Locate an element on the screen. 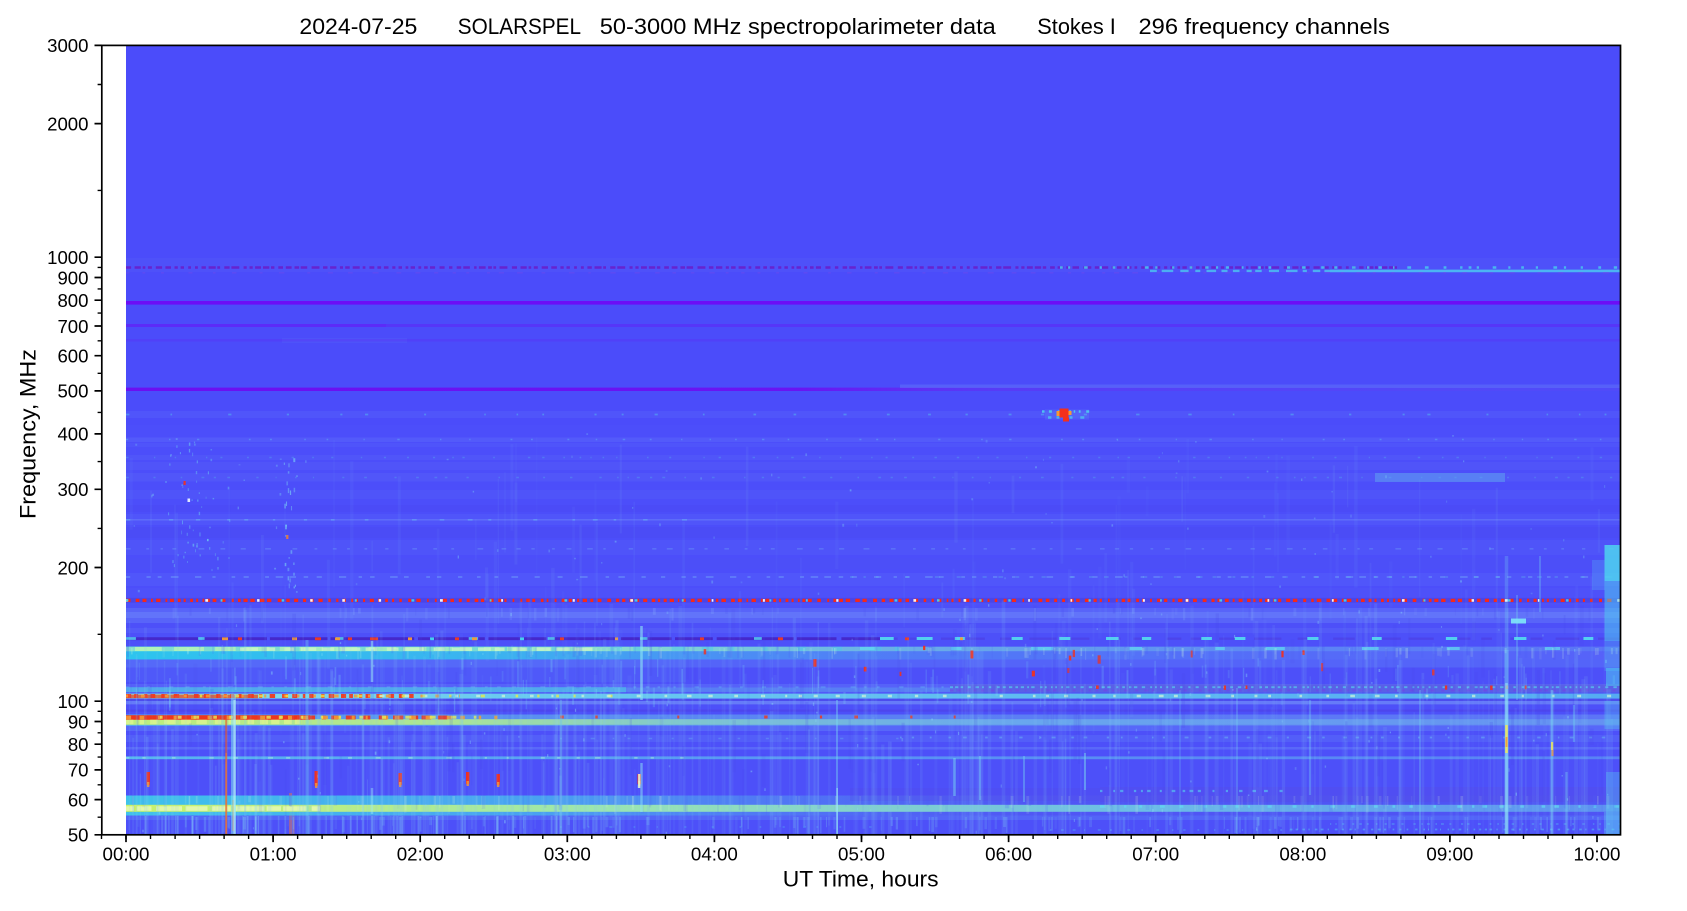 The width and height of the screenshot is (1687, 911). svg-text: 00:00 is located at coordinates (126, 854).